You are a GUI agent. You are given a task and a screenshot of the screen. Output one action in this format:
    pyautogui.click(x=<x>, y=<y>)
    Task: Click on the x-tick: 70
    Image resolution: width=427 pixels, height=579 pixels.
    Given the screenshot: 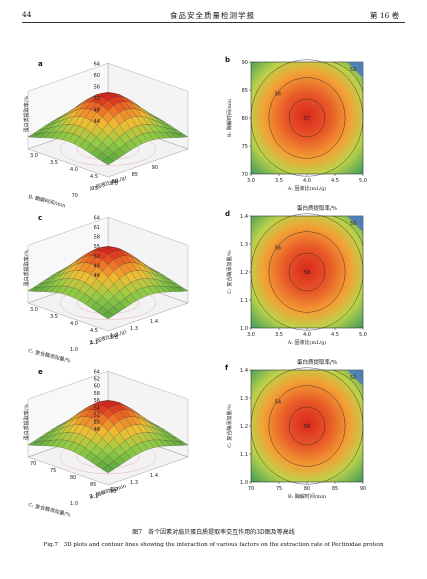 What is the action you would take?
    pyautogui.click(x=33, y=464)
    